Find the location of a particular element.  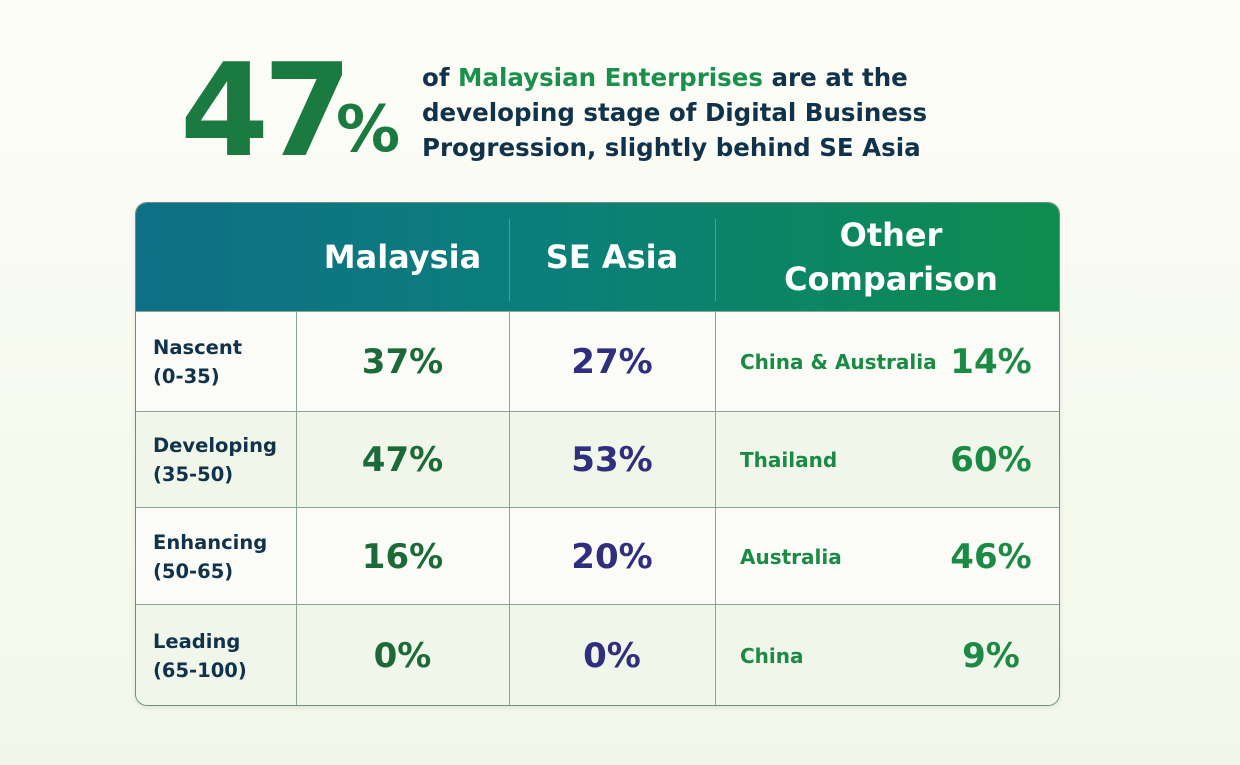

other-comparison-name: China & Australia is located at coordinates (838, 362).